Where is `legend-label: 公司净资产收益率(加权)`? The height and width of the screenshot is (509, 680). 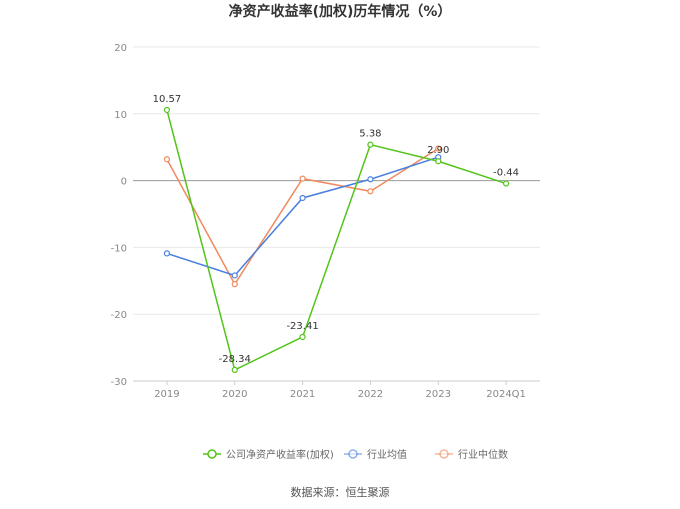
legend-label: 公司净资产收益率(加权) is located at coordinates (280, 454).